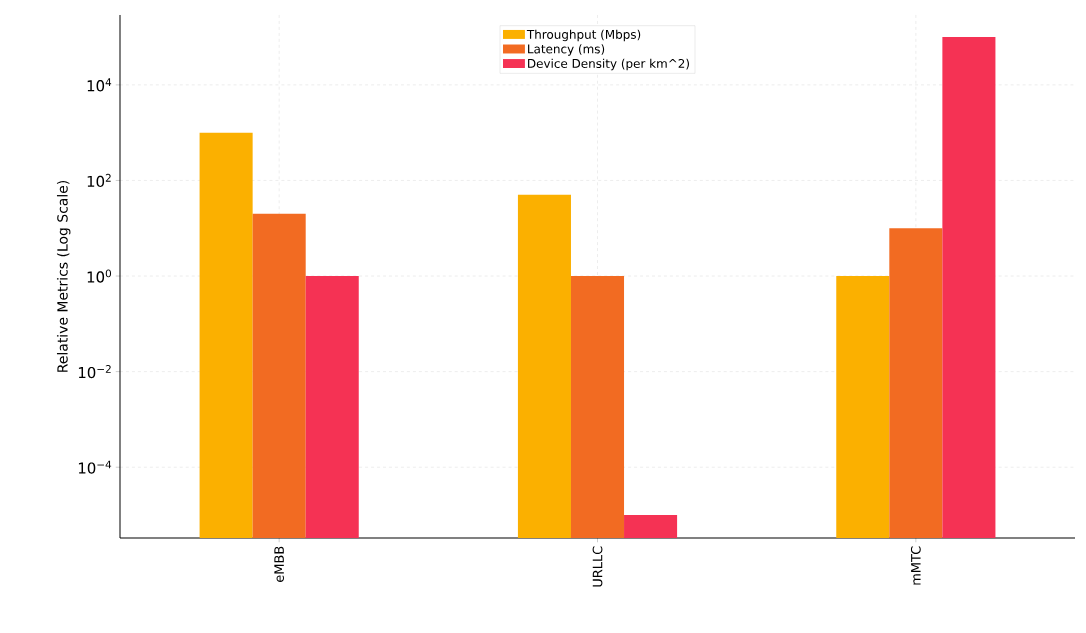 The image size is (1086, 633). Describe the element at coordinates (95, 467) in the screenshot. I see `y-tick-label: 10$^{−4}$` at that location.